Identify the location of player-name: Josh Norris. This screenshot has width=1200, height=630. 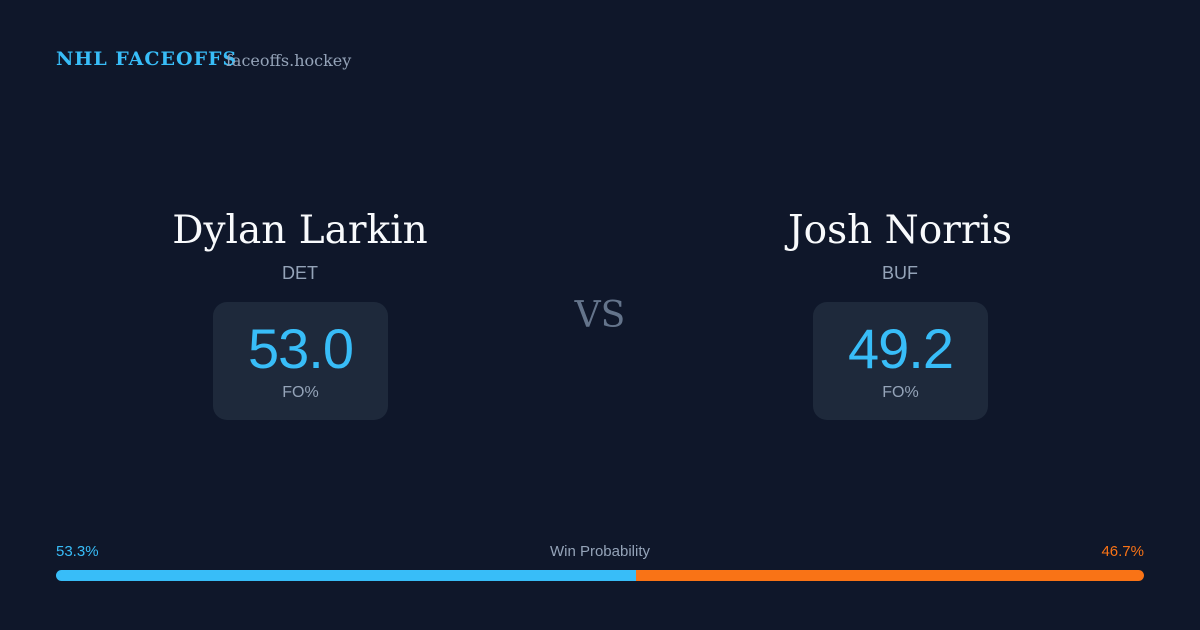
(900, 230).